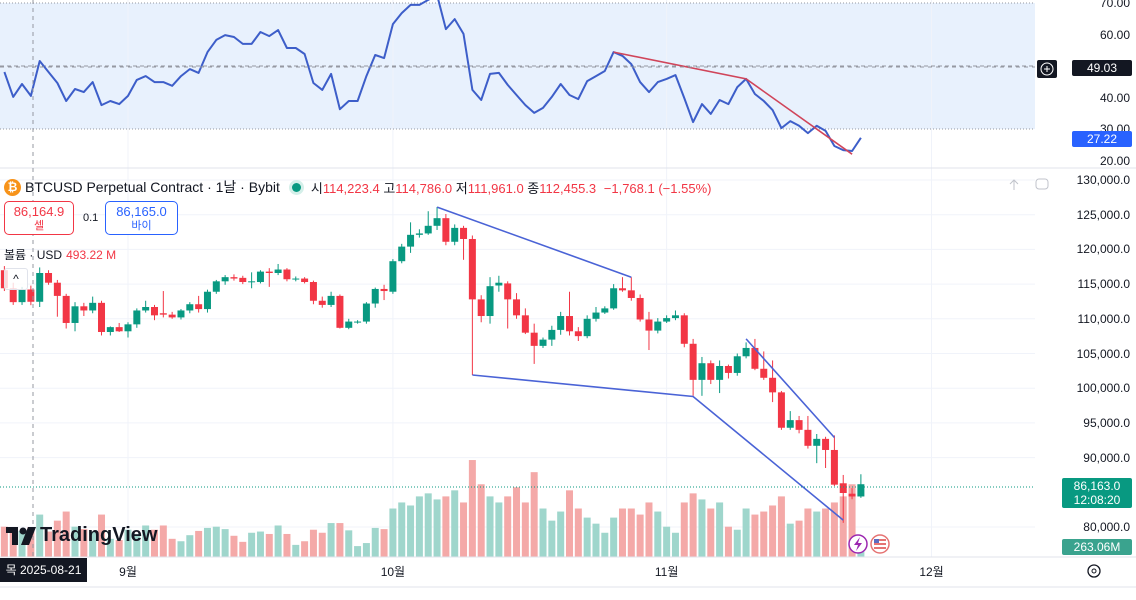 The image size is (1136, 600). Describe the element at coordinates (393, 572) in the screenshot. I see `time-axis-label: 10월` at that location.